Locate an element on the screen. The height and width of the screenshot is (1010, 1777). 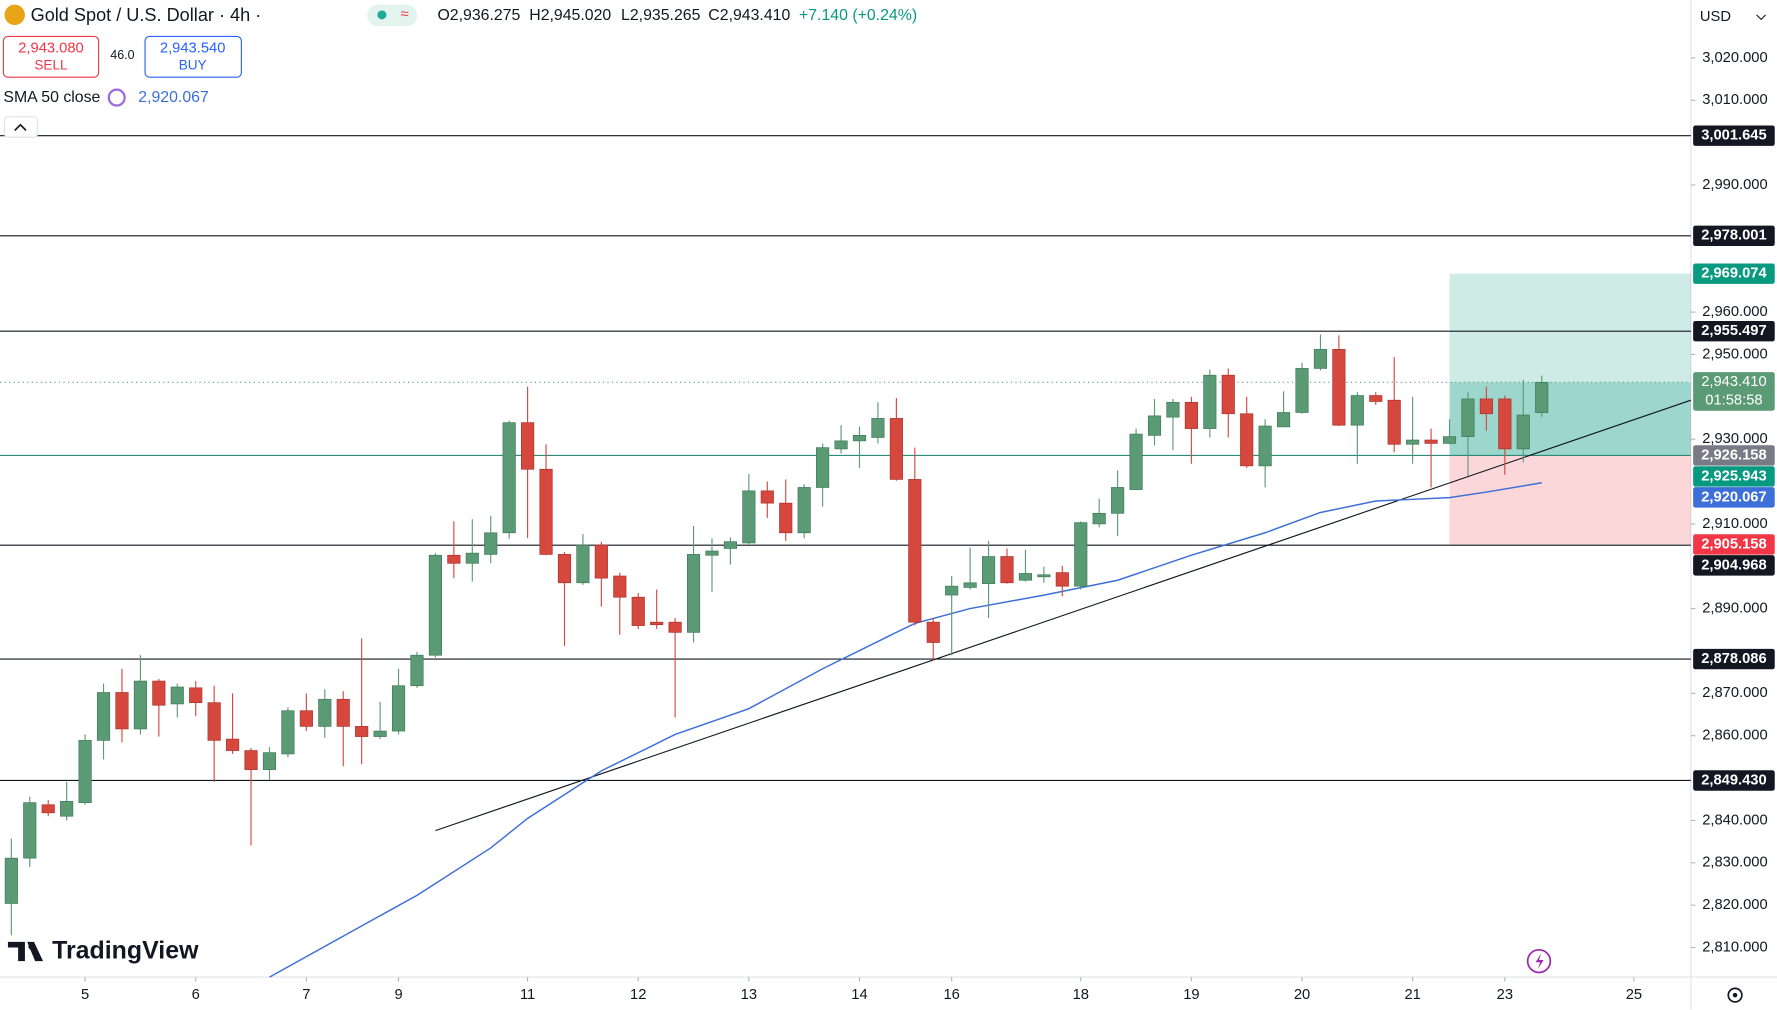
sell-button is located at coordinates (51, 56).